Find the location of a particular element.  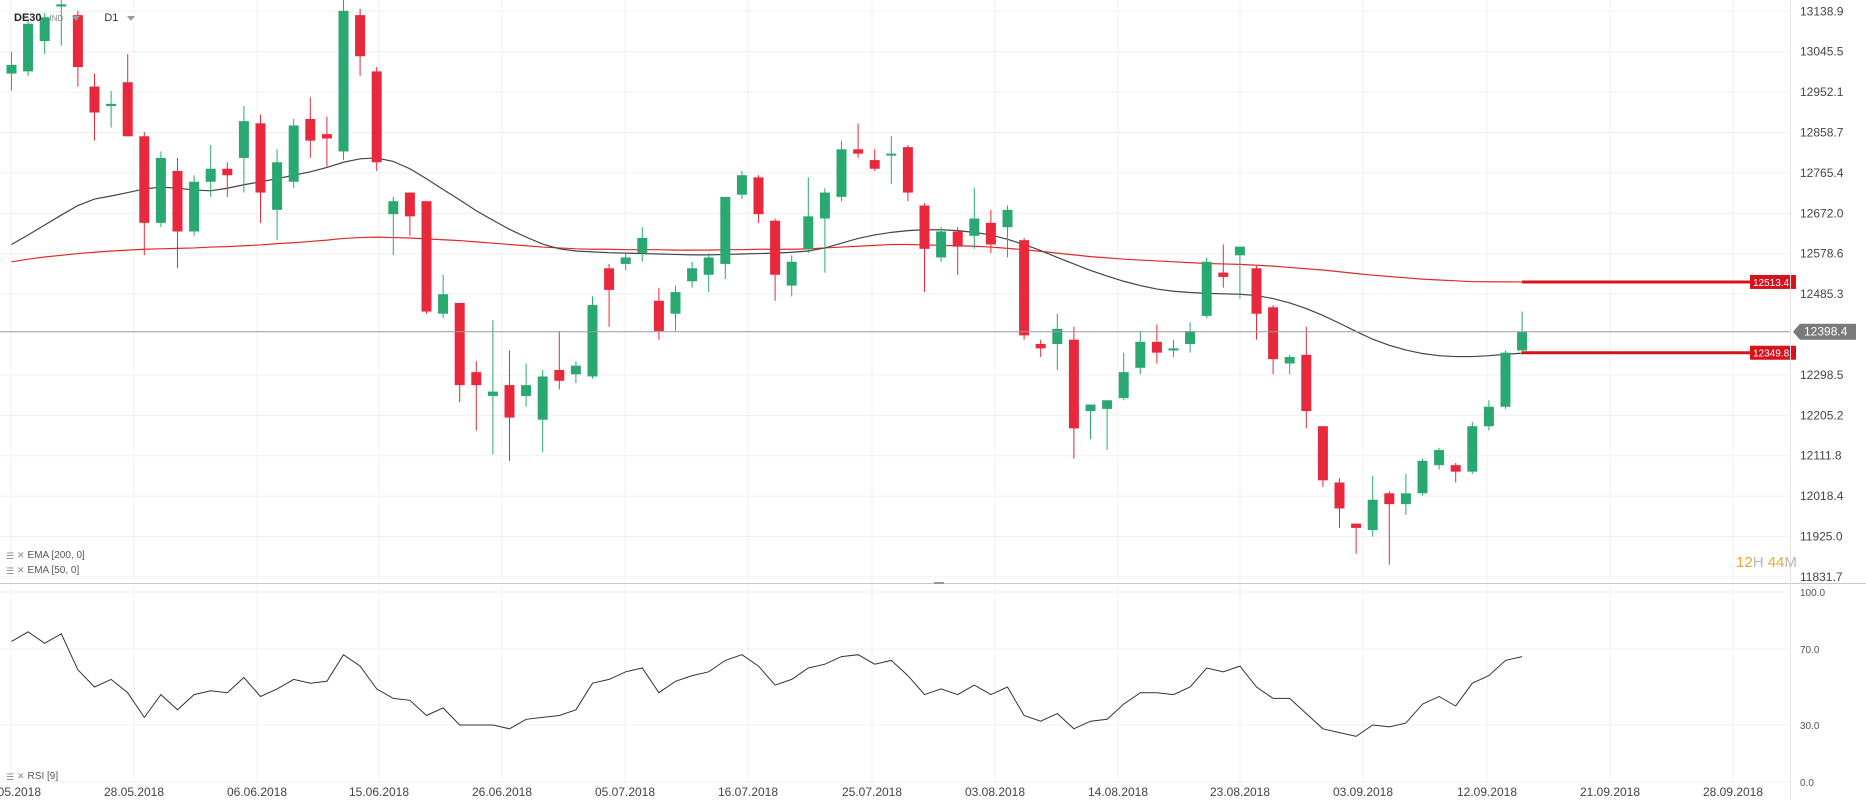

timeframe-label: D1 is located at coordinates (111, 18).